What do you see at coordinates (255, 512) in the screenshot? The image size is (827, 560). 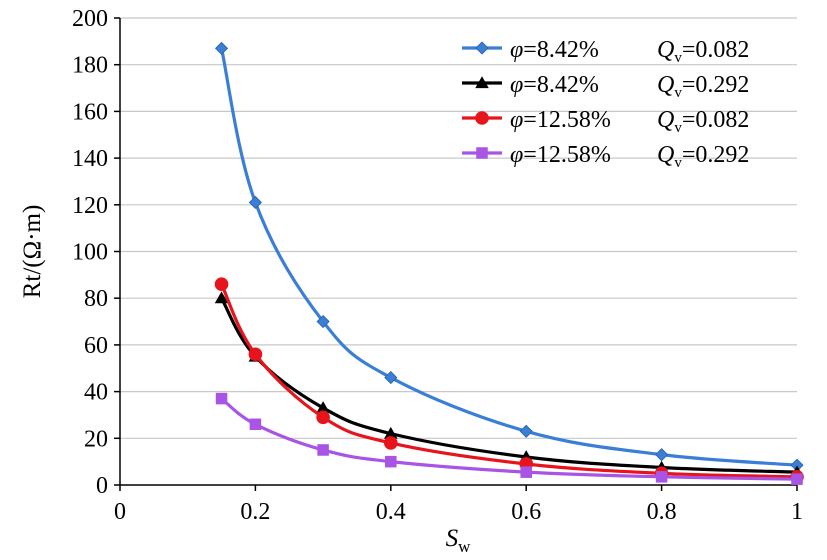 I see `x-tick-label: 0.2` at bounding box center [255, 512].